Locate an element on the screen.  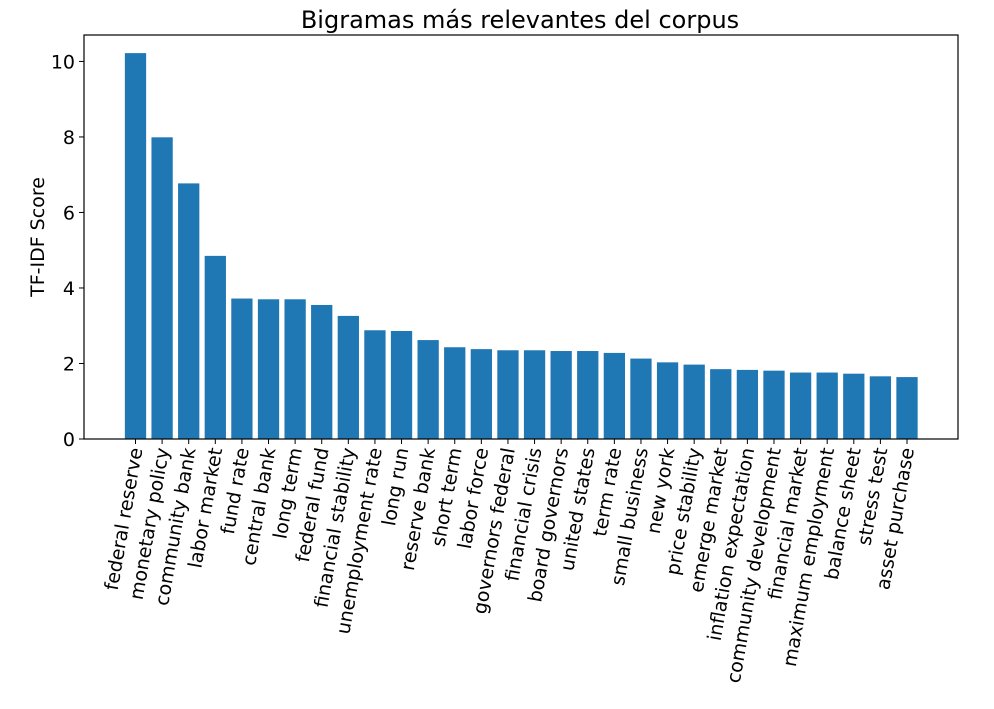
y-tick-label: 2 is located at coordinates (69, 364).